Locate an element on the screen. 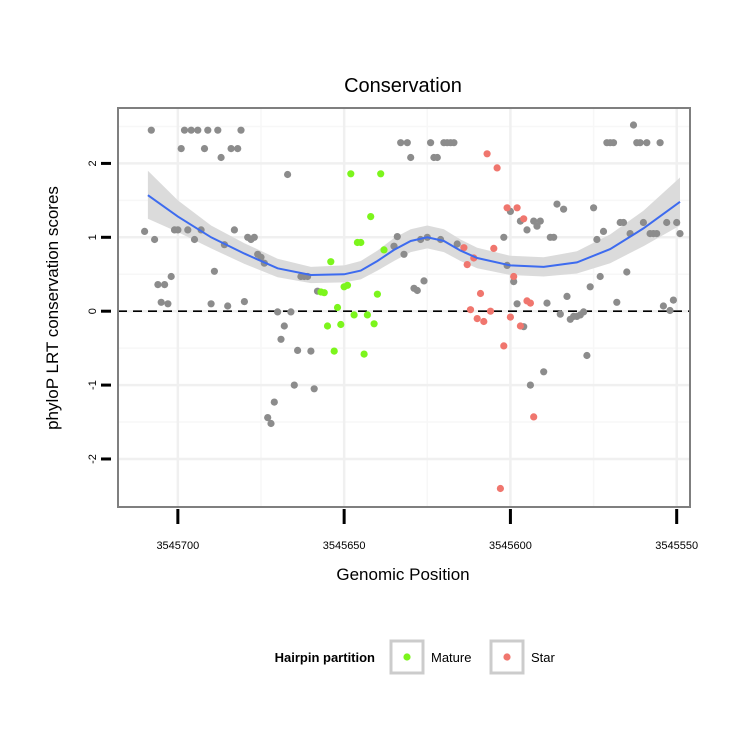 Image resolution: width=750 pixels, height=750 pixels. legend-title: Hairpin partition is located at coordinates (325, 657).